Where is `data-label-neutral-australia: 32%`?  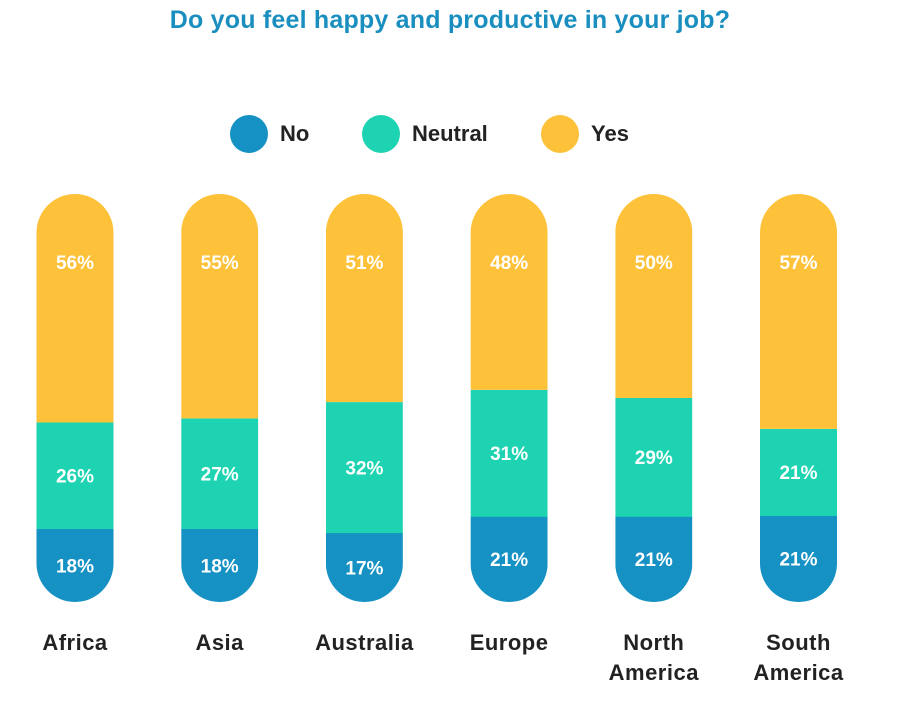 data-label-neutral-australia: 32% is located at coordinates (364, 468).